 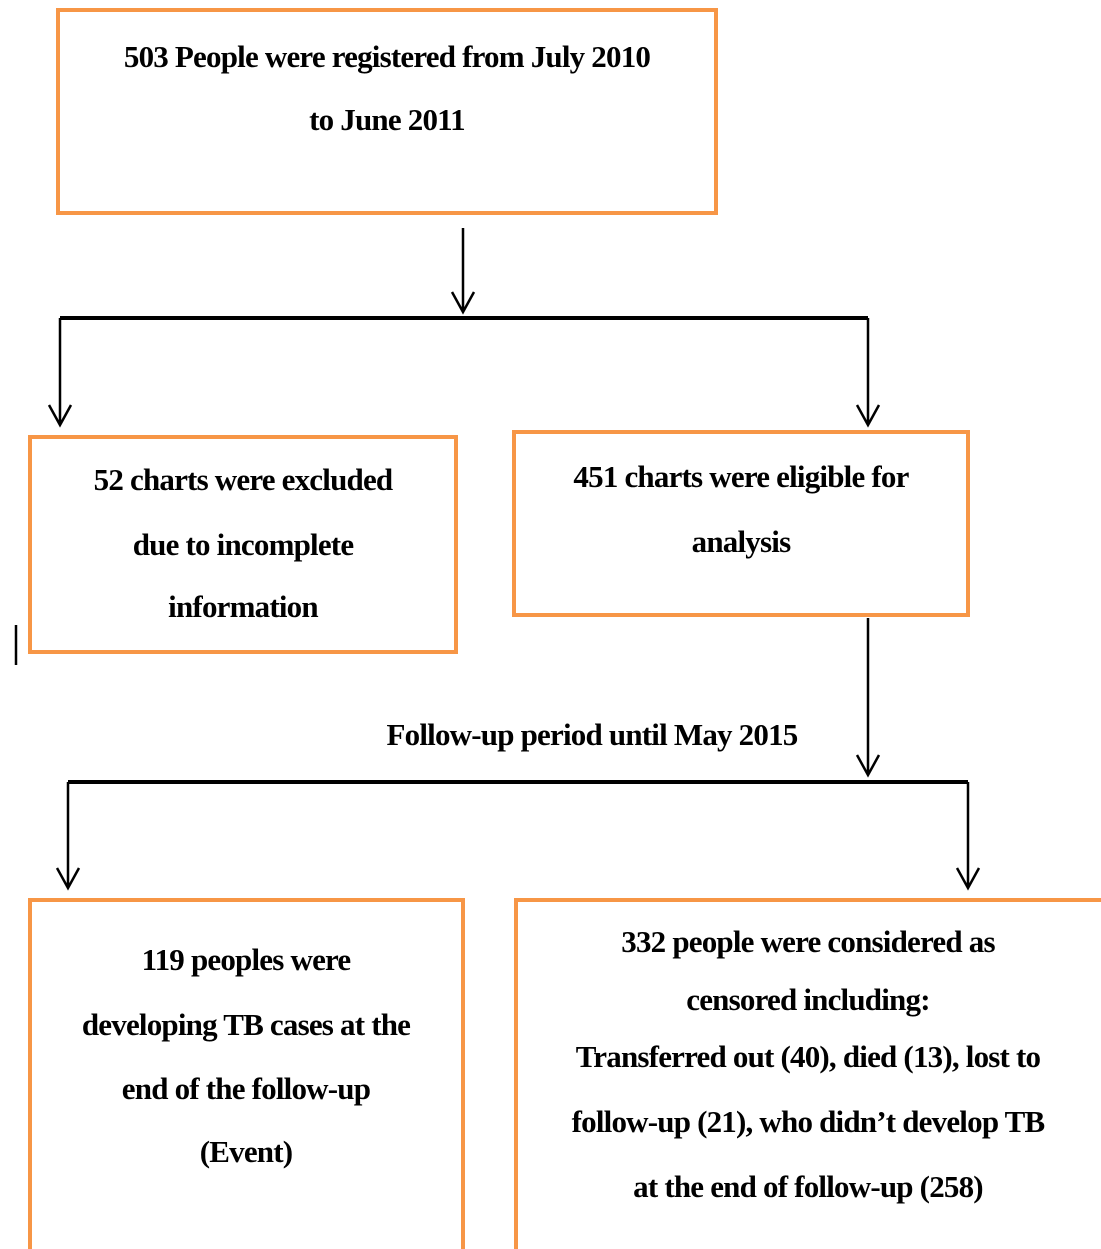 I want to click on node-text: 451 charts were eligible for, so click(x=741, y=476).